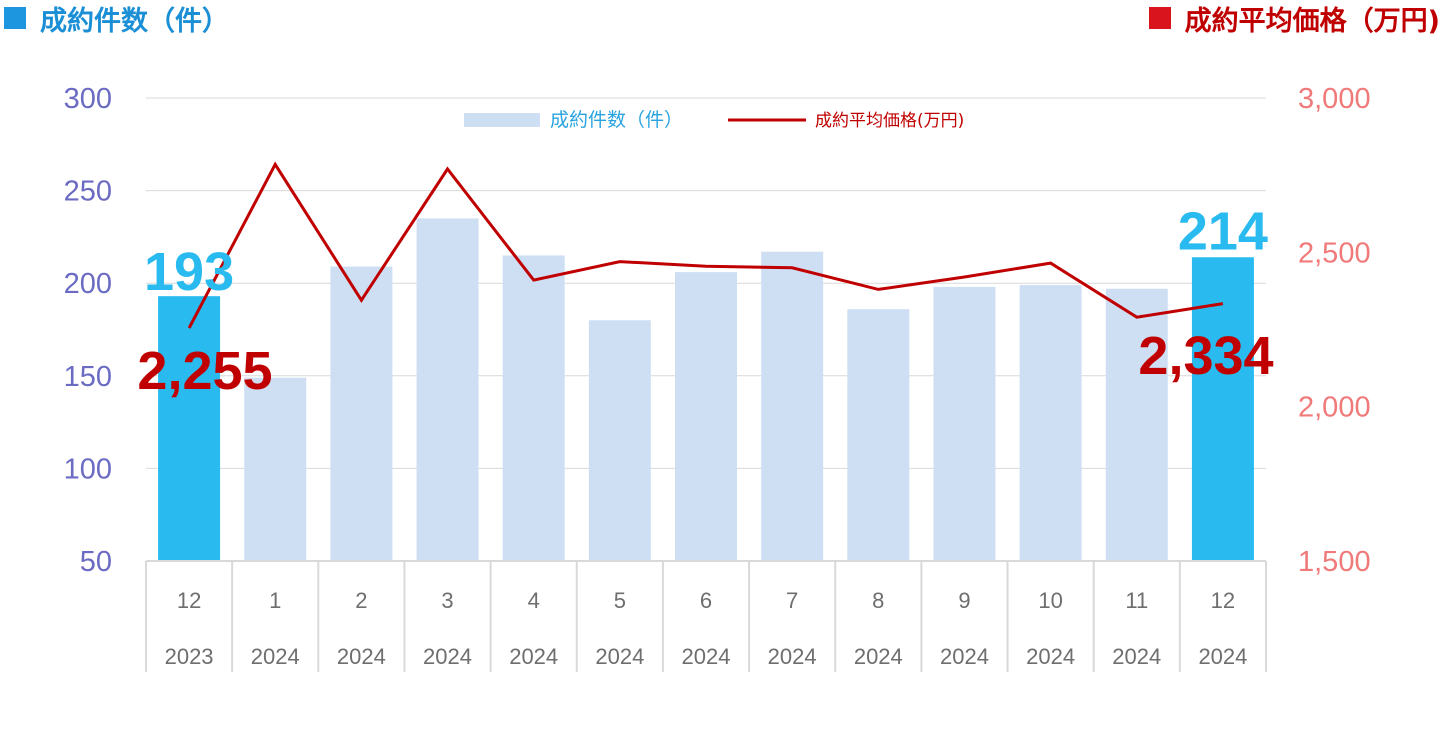  What do you see at coordinates (1223, 231) in the screenshot?
I see `callout-bar-last: 214` at bounding box center [1223, 231].